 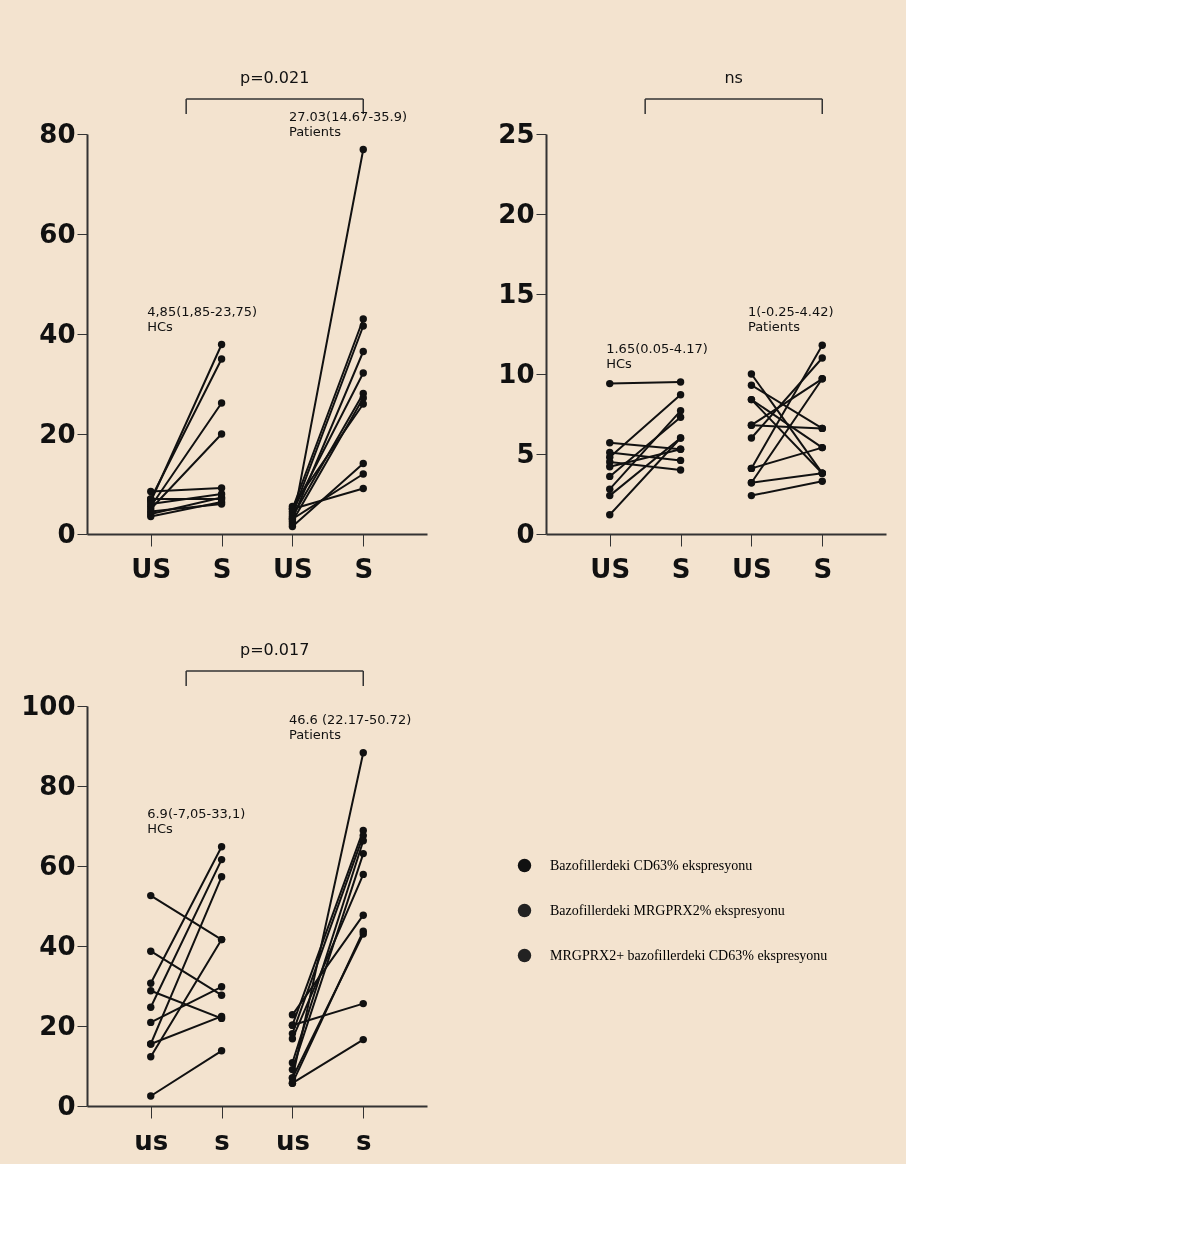 What do you see at coordinates (525, 453) in the screenshot?
I see `y-tick-label: 5` at bounding box center [525, 453].